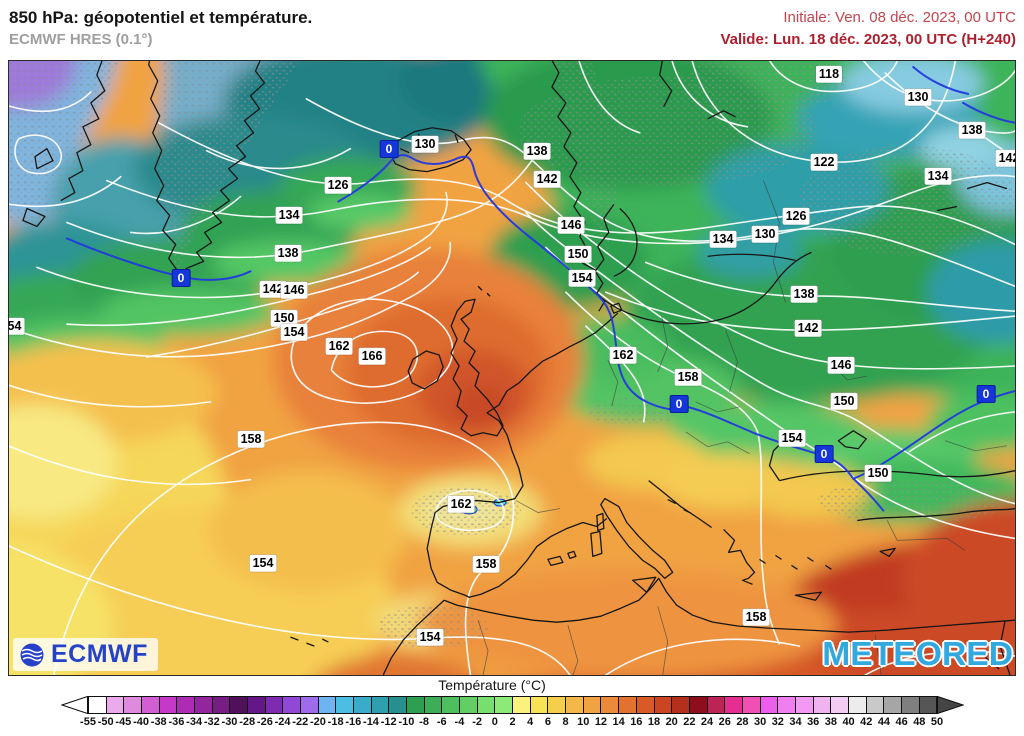 The image size is (1024, 736). I want to click on colorbar-tick-label: -45, so click(123, 722).